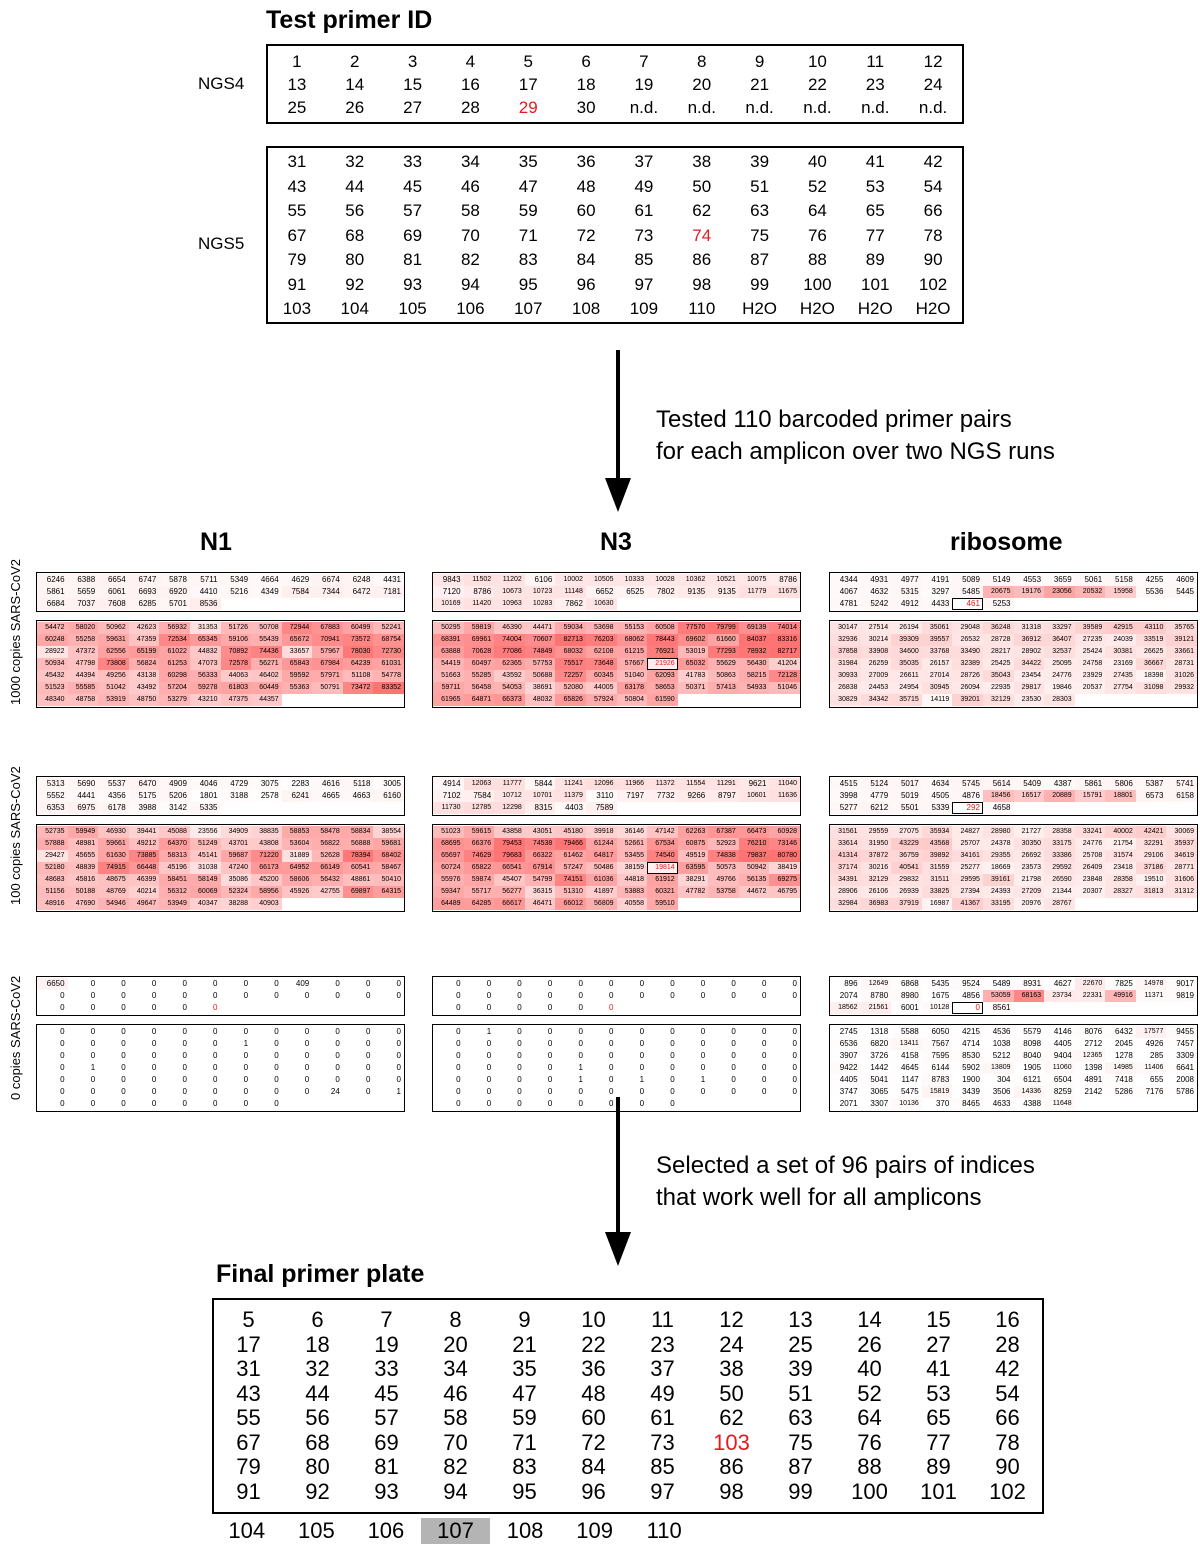 This screenshot has height=1544, width=1200. I want to click on primer-id-cell: 13, so click(297, 84).